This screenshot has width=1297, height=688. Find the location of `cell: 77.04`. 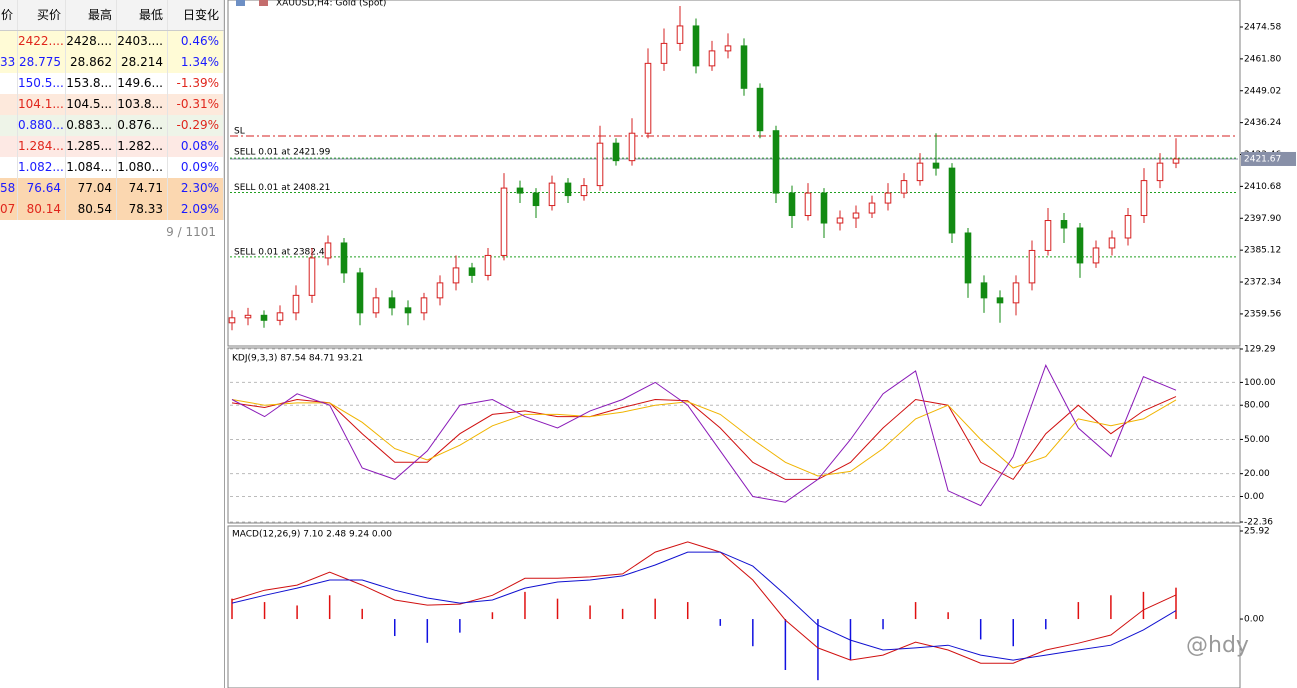

cell: 77.04 is located at coordinates (91, 188).